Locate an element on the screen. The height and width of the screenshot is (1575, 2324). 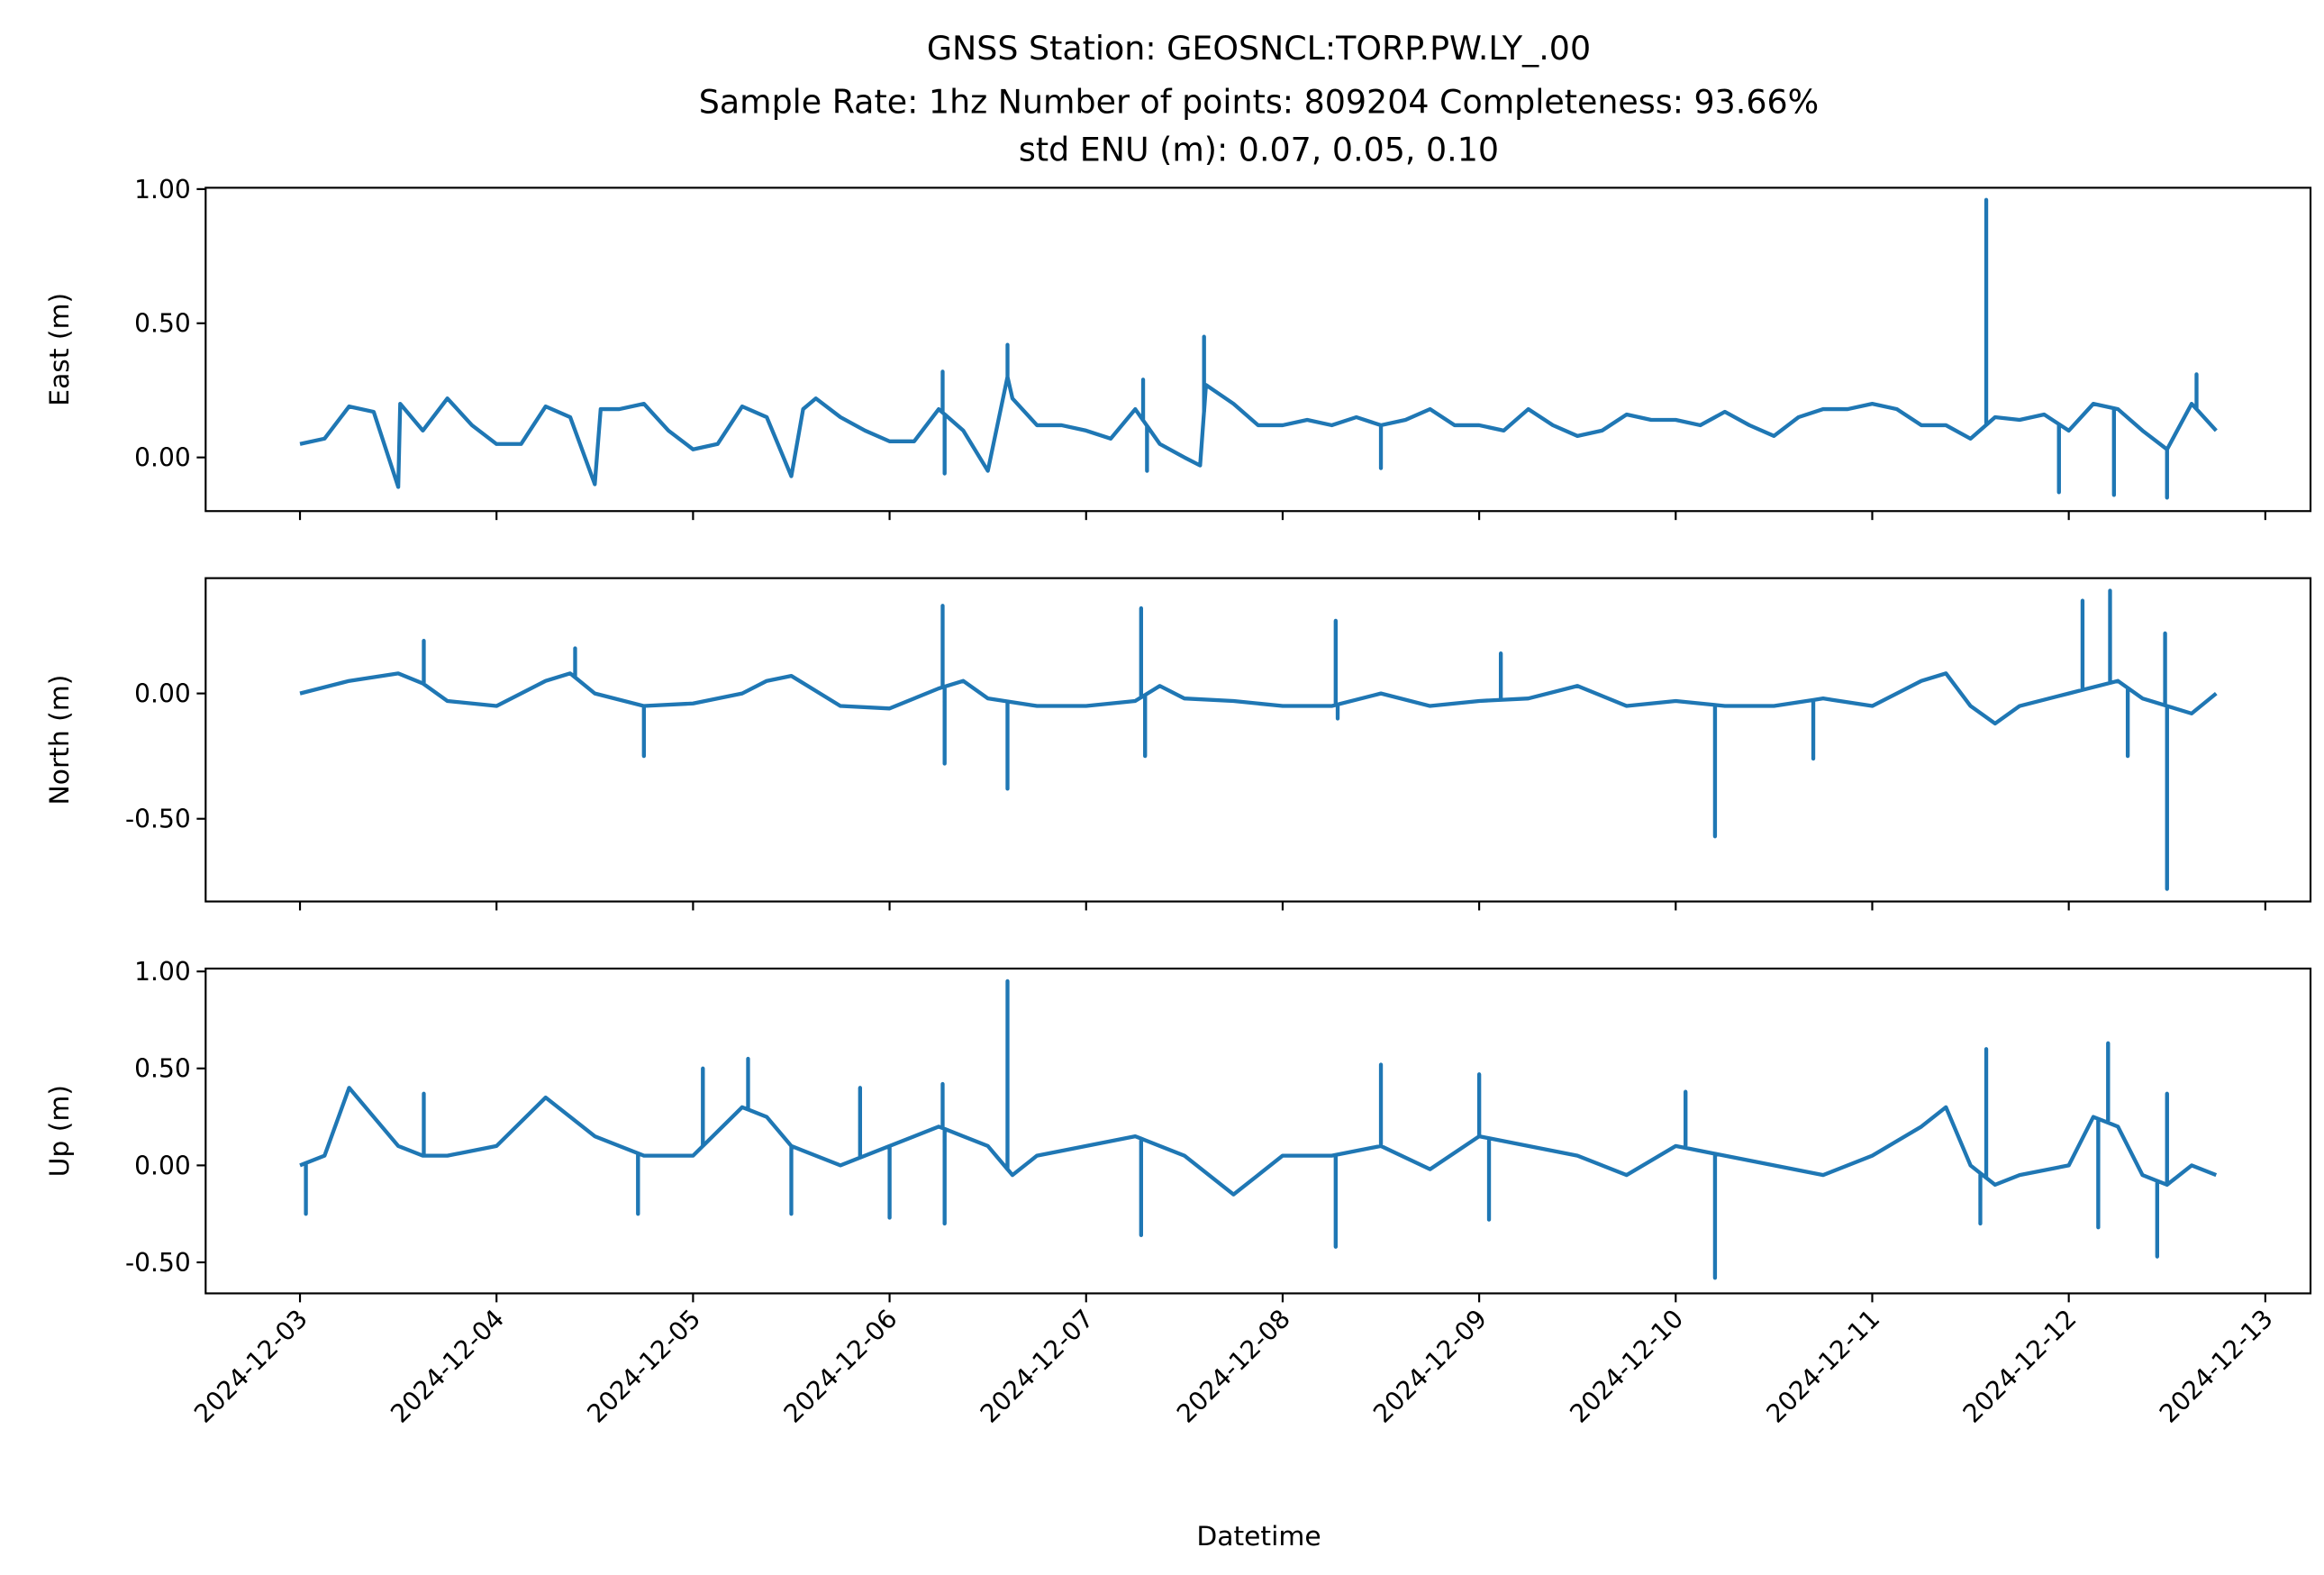
x-tick-label: 2024-12-06 is located at coordinates (841, 1366).